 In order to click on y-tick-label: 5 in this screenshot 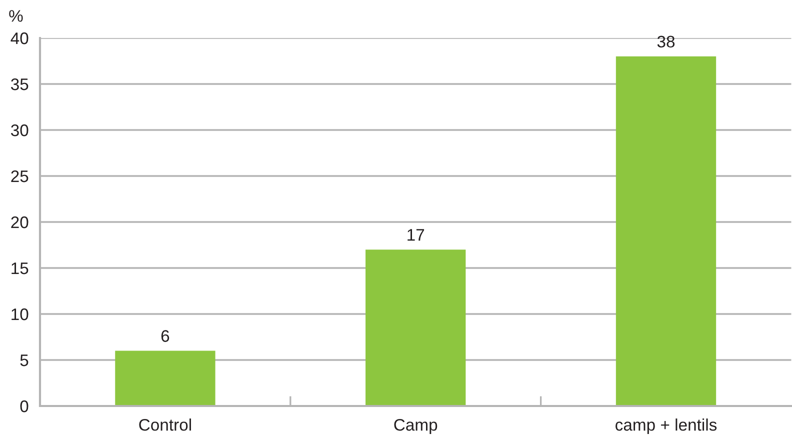, I will do `click(24, 360)`.